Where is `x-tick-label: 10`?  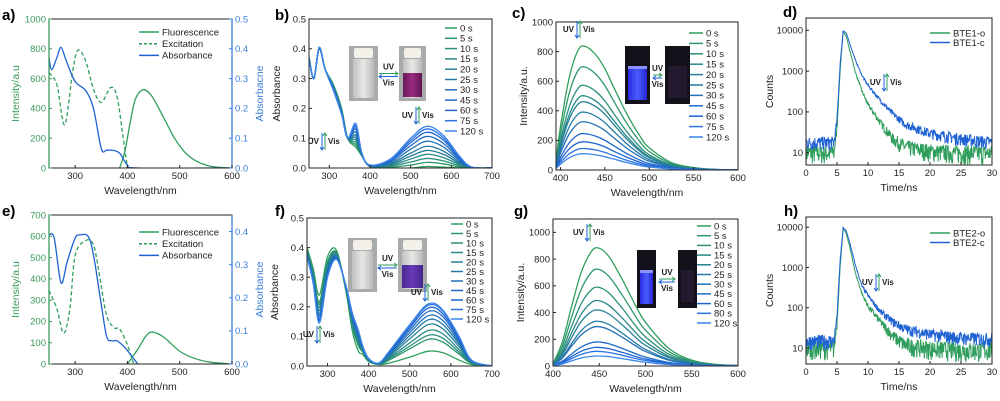 x-tick-label: 10 is located at coordinates (868, 372).